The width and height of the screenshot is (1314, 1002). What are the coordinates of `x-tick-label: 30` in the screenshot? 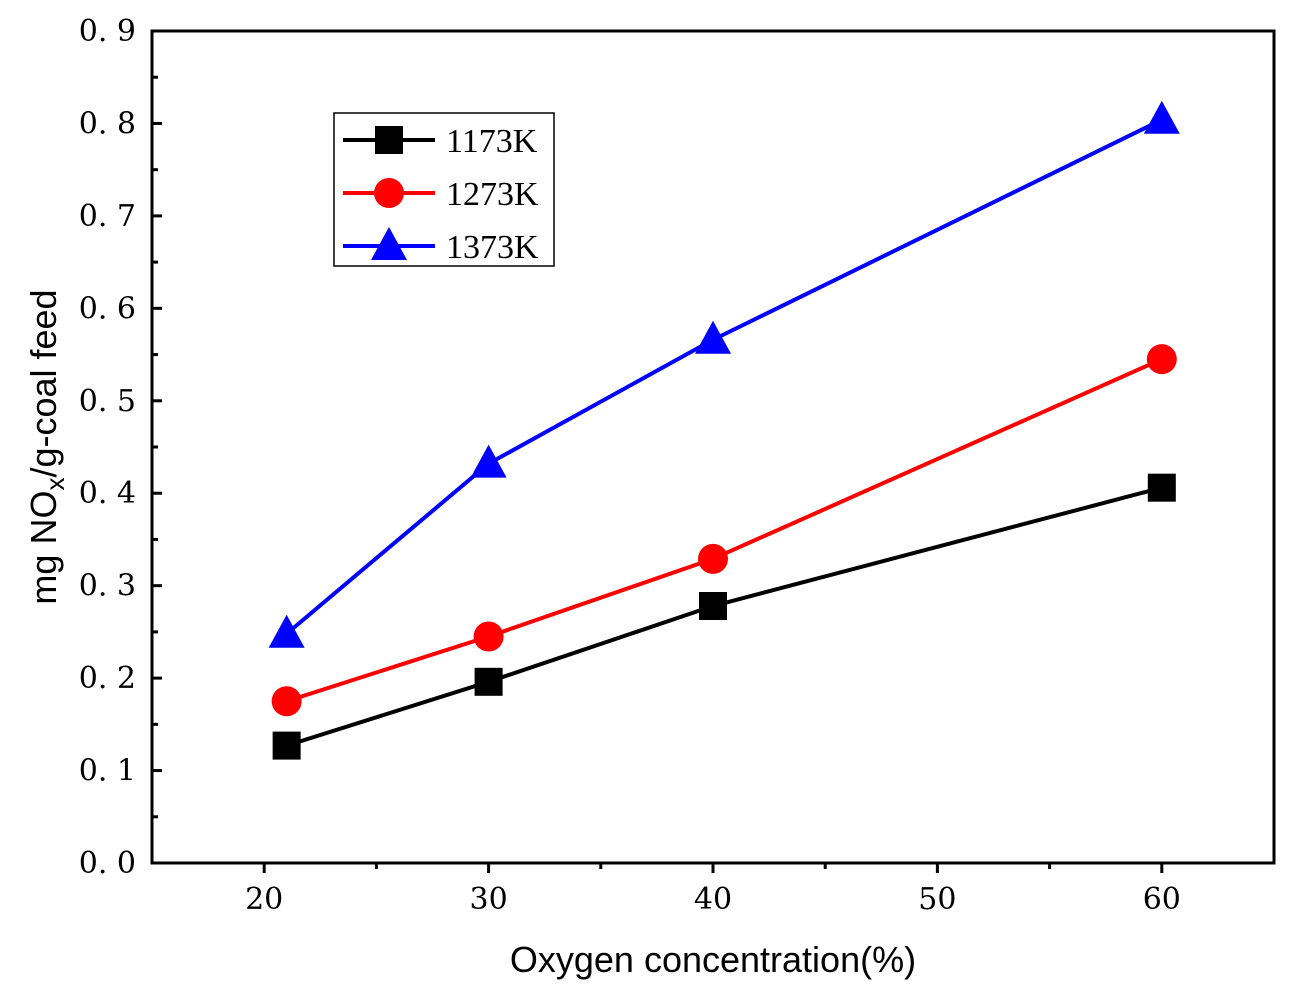 It's located at (489, 899).